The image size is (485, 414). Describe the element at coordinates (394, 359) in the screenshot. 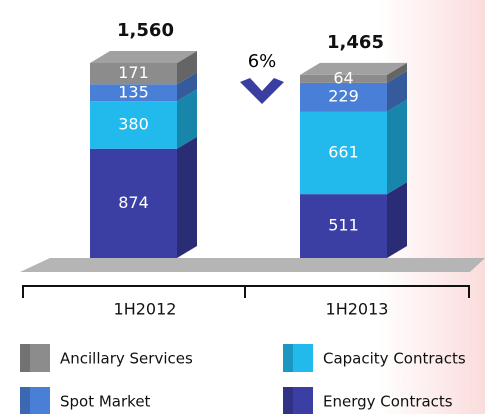

I see `legend-label: Capacity Contracts` at that location.